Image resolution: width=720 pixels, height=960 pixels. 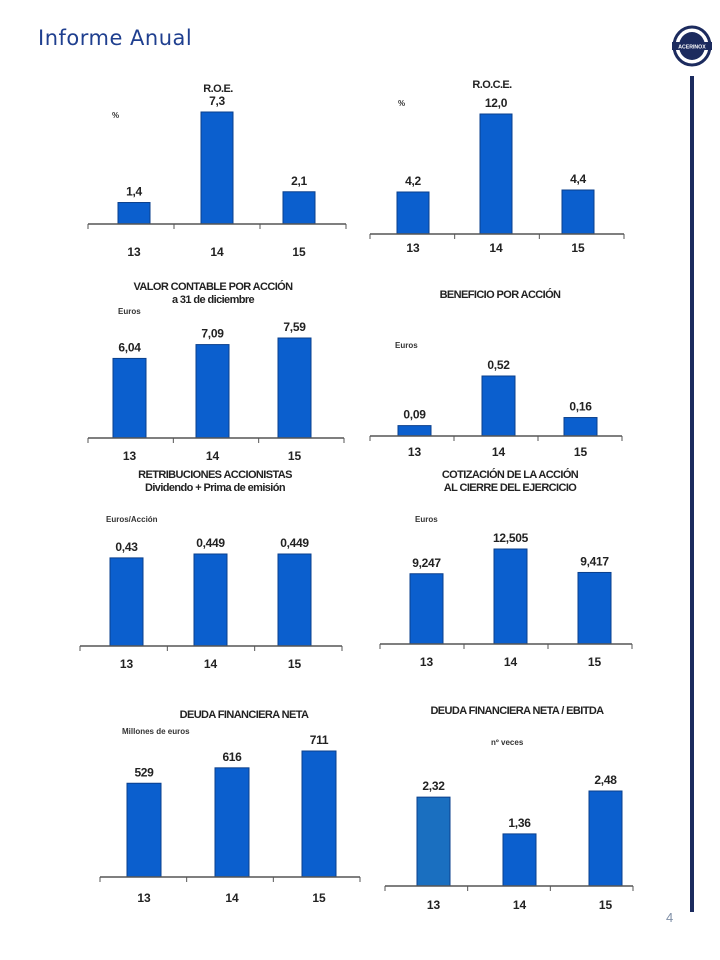 What do you see at coordinates (594, 561) in the screenshot?
I see `data-label: 9,417` at bounding box center [594, 561].